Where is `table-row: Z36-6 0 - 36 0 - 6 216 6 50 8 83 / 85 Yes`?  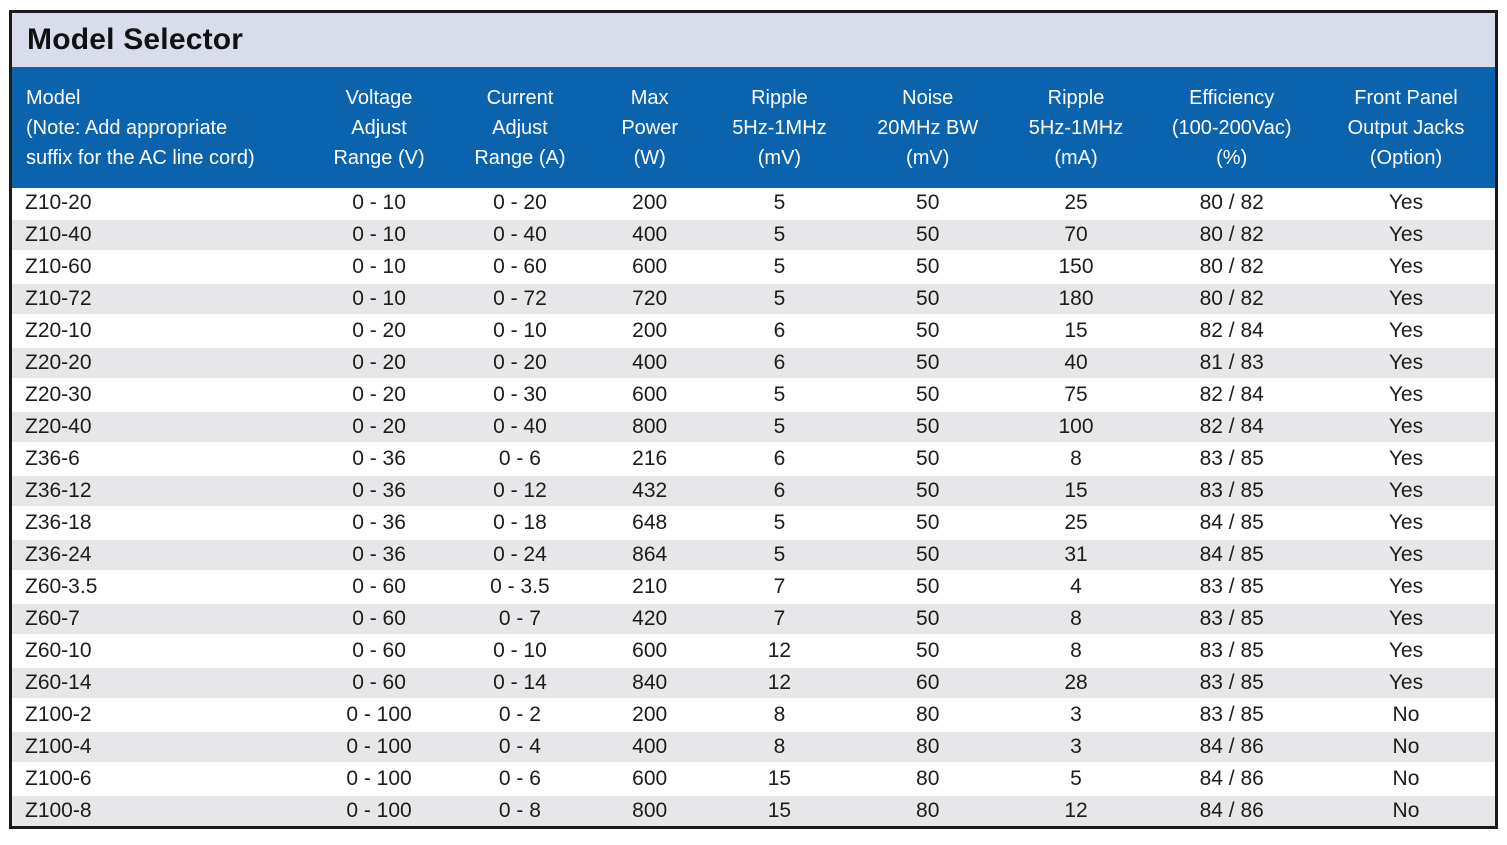 table-row: Z36-6 0 - 36 0 - 6 216 6 50 8 83 / 85 Yes is located at coordinates (753, 459).